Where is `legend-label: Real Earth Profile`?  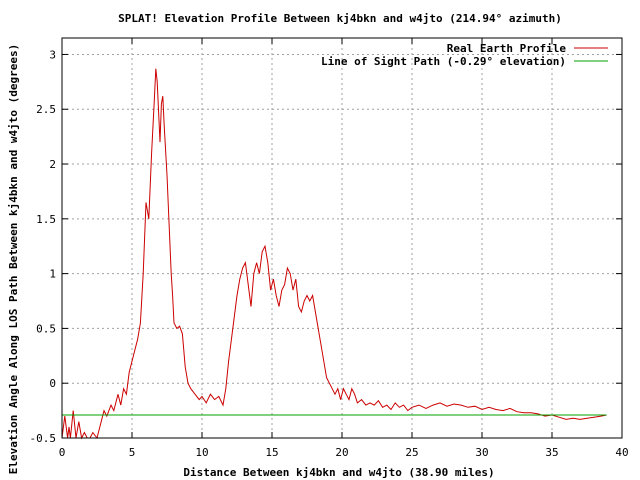 legend-label: Real Earth Profile is located at coordinates (507, 48).